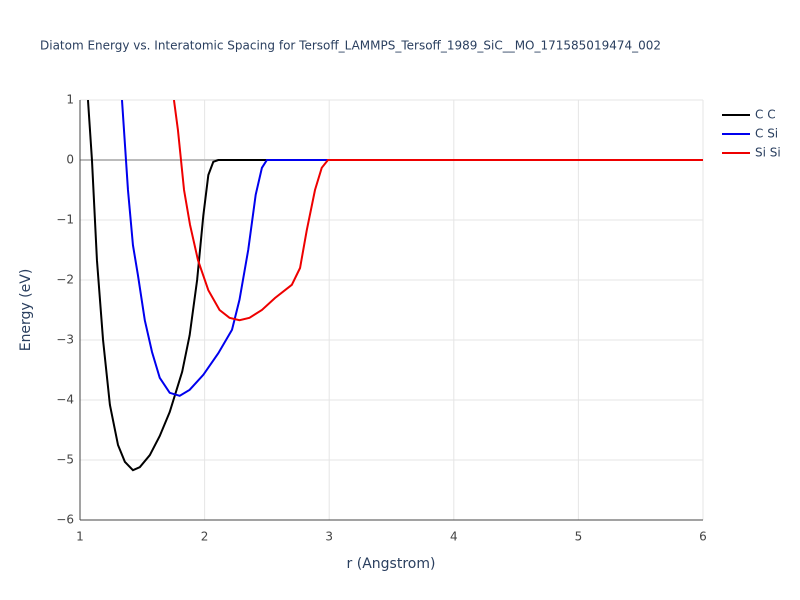 The height and width of the screenshot is (600, 800). Describe the element at coordinates (26, 310) in the screenshot. I see `y-axis-title: Energy (eV)` at that location.